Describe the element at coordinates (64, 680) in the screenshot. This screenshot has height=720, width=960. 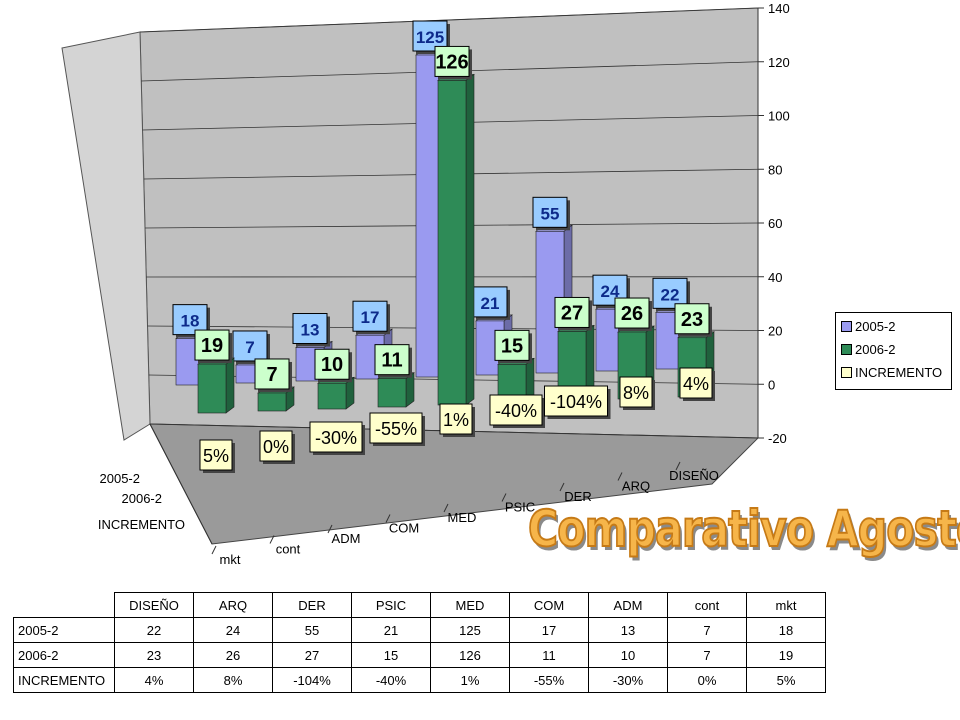
I see `table-row-label: INCREMENTO` at that location.